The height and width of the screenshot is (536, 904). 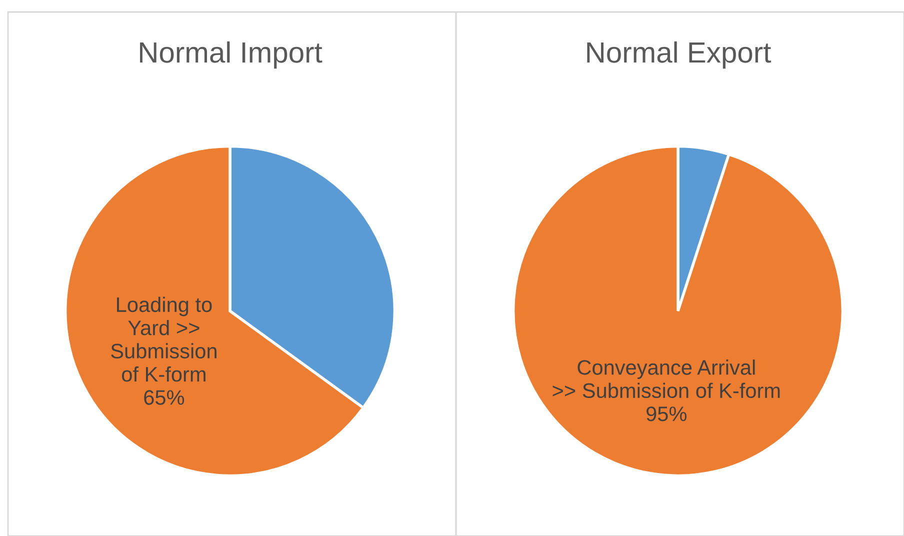 What do you see at coordinates (163, 339) in the screenshot?
I see `slice-label: Loading to Yard >> Submission of K-form` at bounding box center [163, 339].